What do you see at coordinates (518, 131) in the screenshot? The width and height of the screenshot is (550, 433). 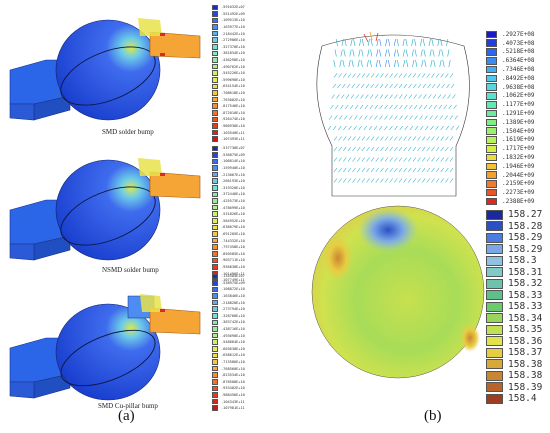 I see `legend-value: .1504E+09` at bounding box center [518, 131].